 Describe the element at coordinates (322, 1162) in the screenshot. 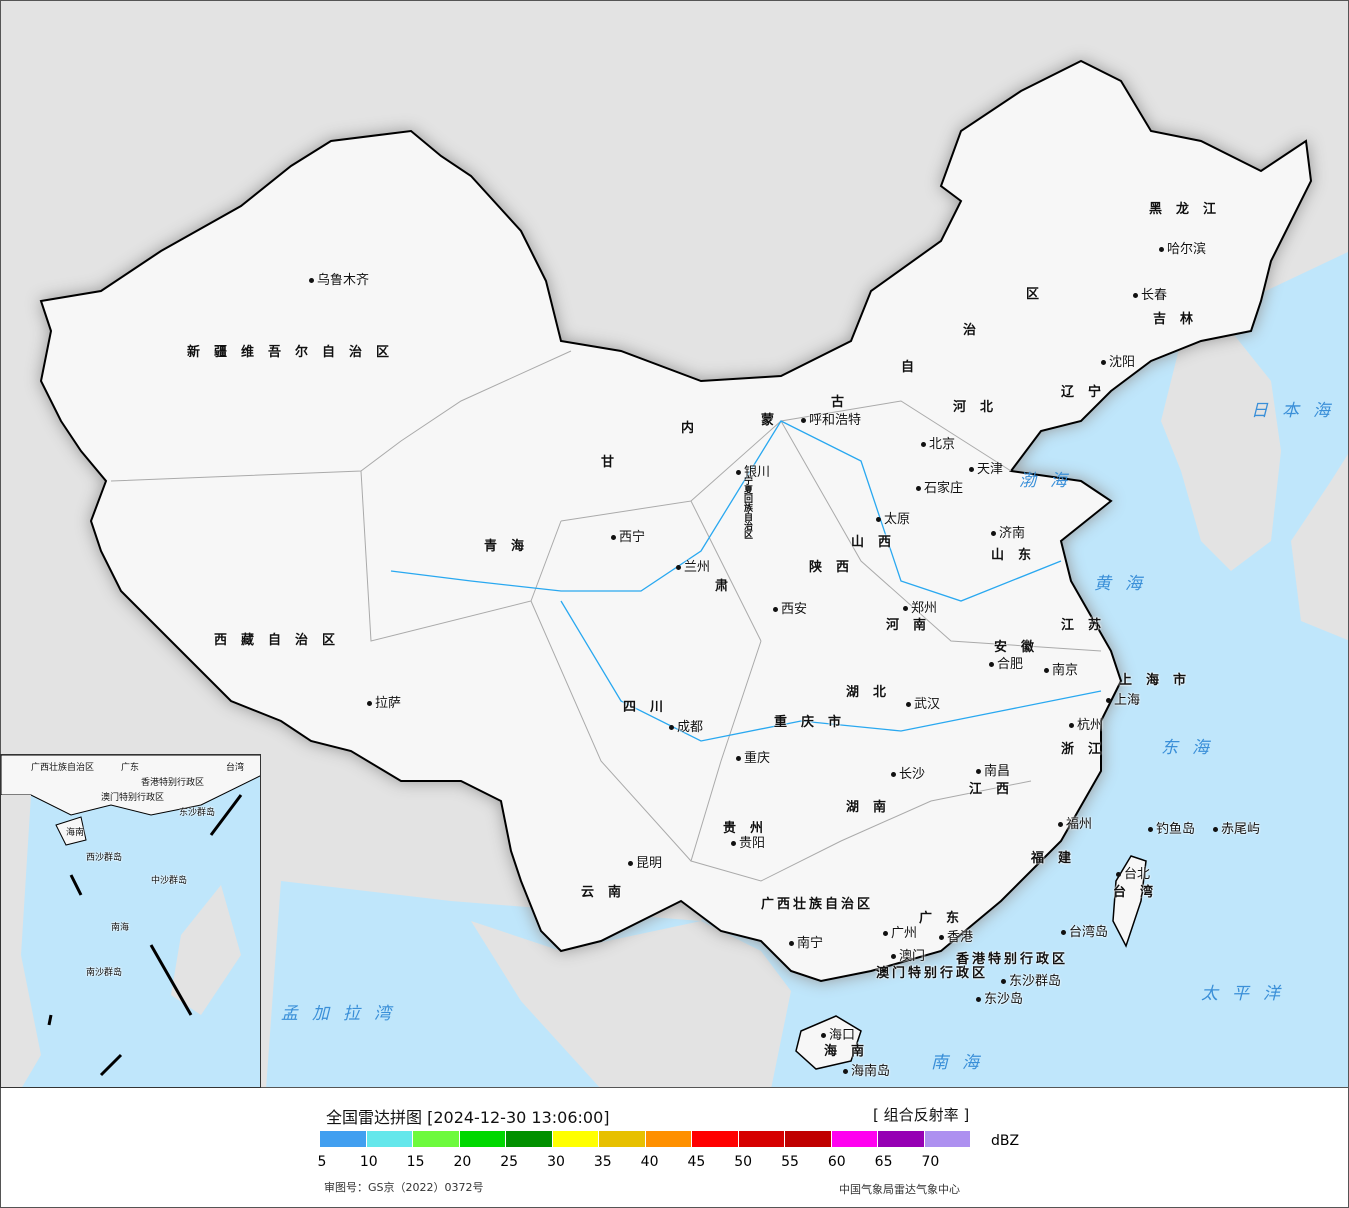

I see `scale-tick: 5` at that location.